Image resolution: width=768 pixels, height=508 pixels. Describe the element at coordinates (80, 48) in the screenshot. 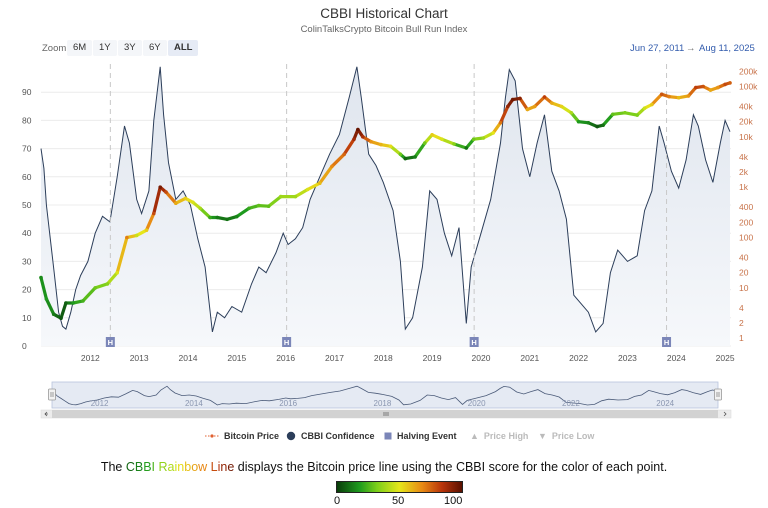

I see `zoom-6m-button: 6M` at that location.